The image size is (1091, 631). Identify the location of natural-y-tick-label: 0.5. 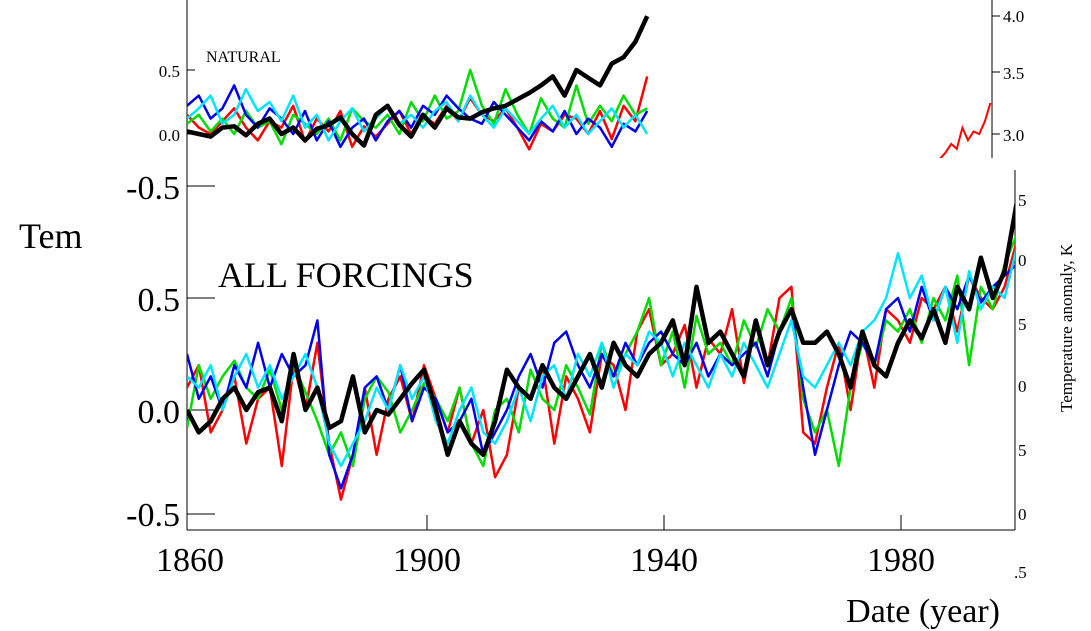
(169, 71).